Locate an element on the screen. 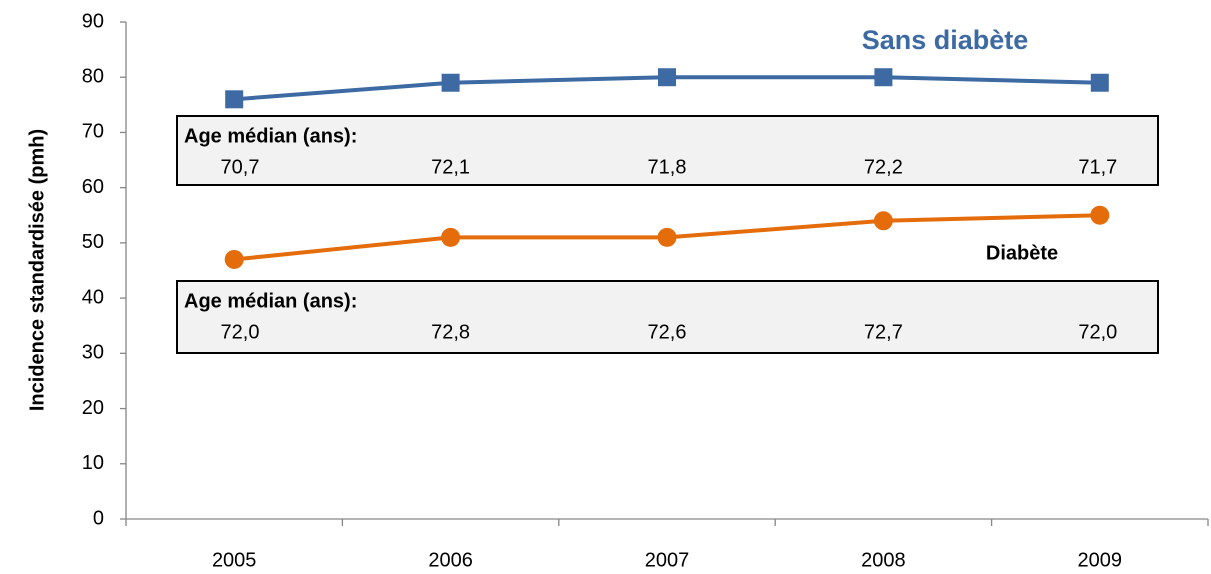  y-tick-label: 0 is located at coordinates (98, 518).